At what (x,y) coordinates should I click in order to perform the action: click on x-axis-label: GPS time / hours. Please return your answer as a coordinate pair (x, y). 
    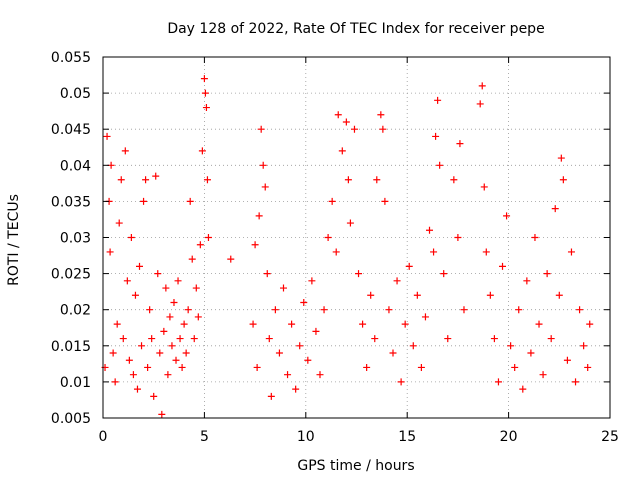
    Looking at the image, I should click on (355, 466).